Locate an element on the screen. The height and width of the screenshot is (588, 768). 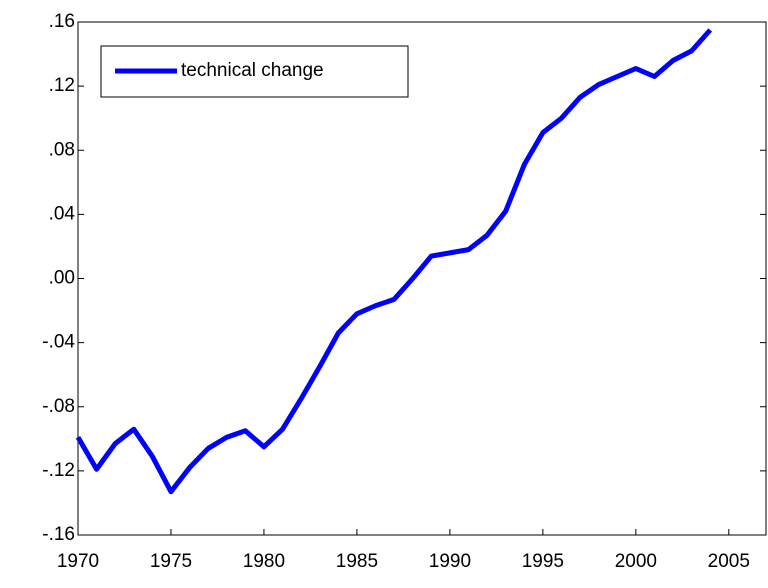
x-tick-label: 1990 is located at coordinates (450, 561).